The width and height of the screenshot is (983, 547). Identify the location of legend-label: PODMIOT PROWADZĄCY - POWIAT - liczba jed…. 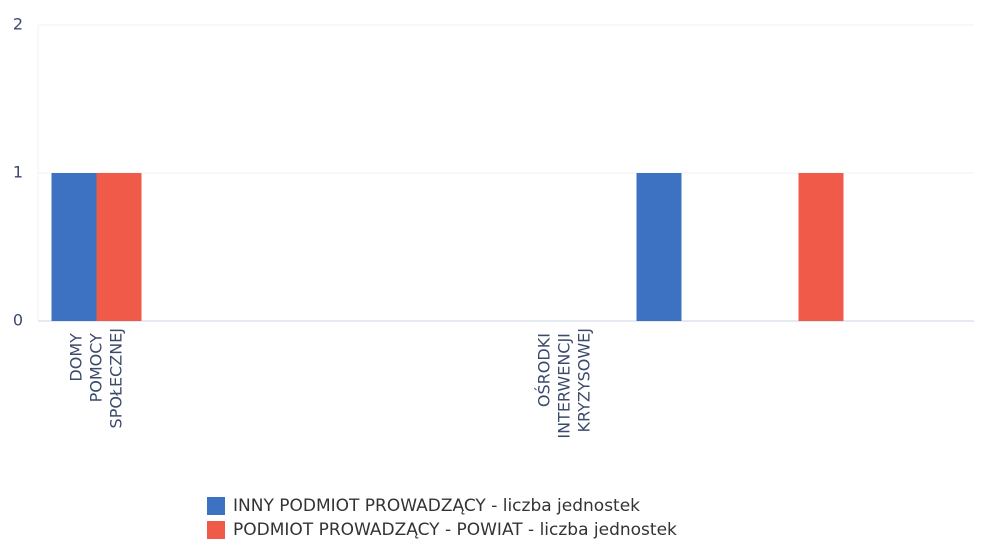
(455, 530).